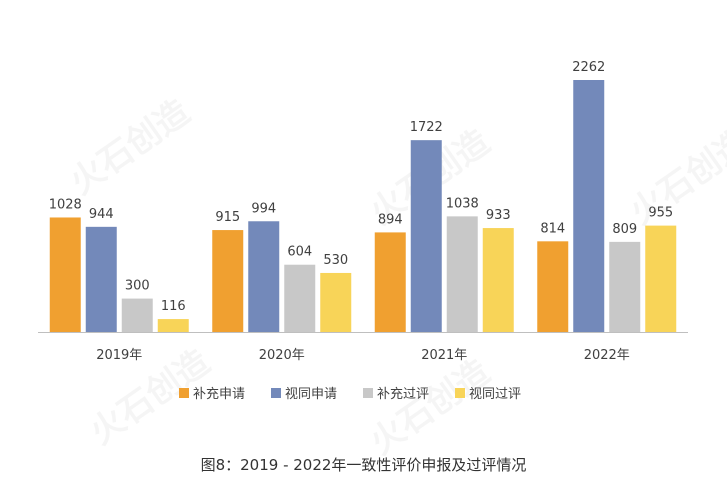 The height and width of the screenshot is (484, 727). I want to click on x-tick-label: 2022年, so click(607, 355).